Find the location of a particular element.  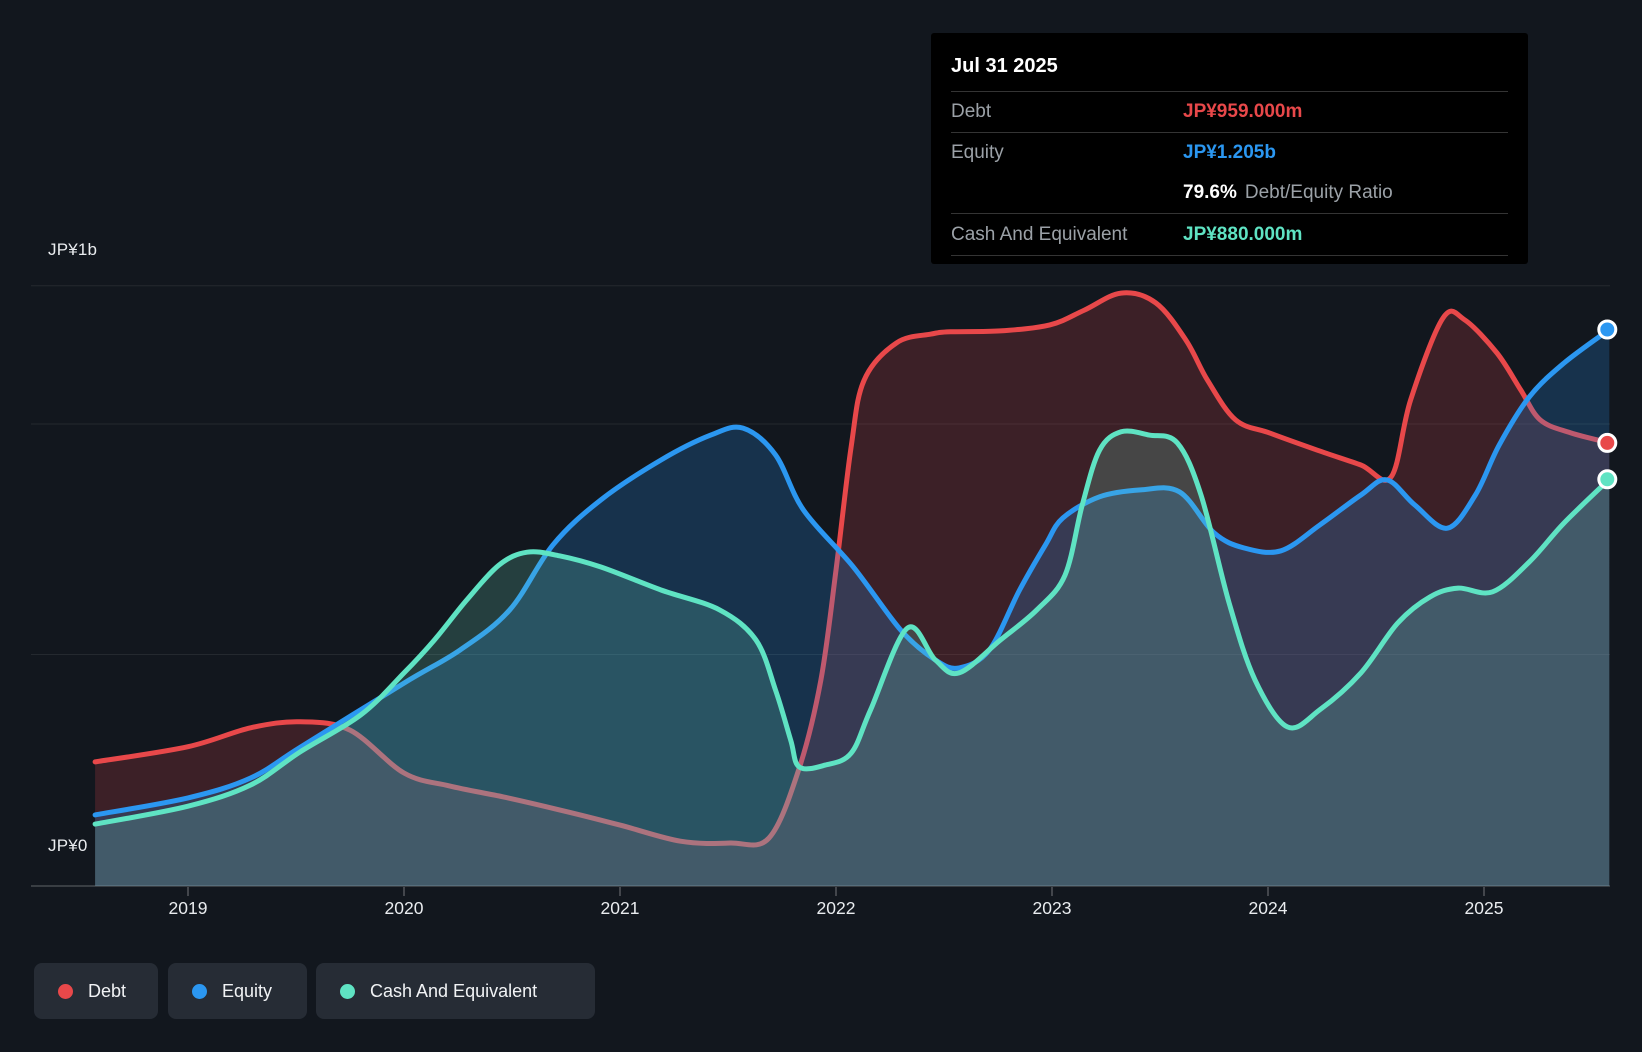

tooltip-cash-label: Cash And Equivalent is located at coordinates (1039, 234).